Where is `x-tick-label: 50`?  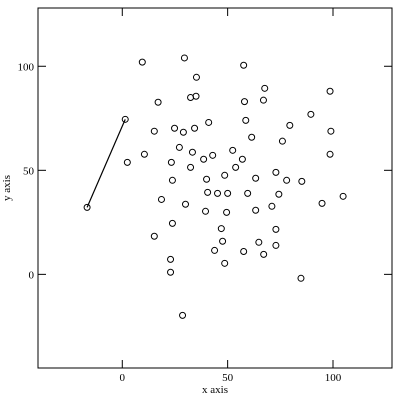
x-tick-label: 50 is located at coordinates (228, 378).